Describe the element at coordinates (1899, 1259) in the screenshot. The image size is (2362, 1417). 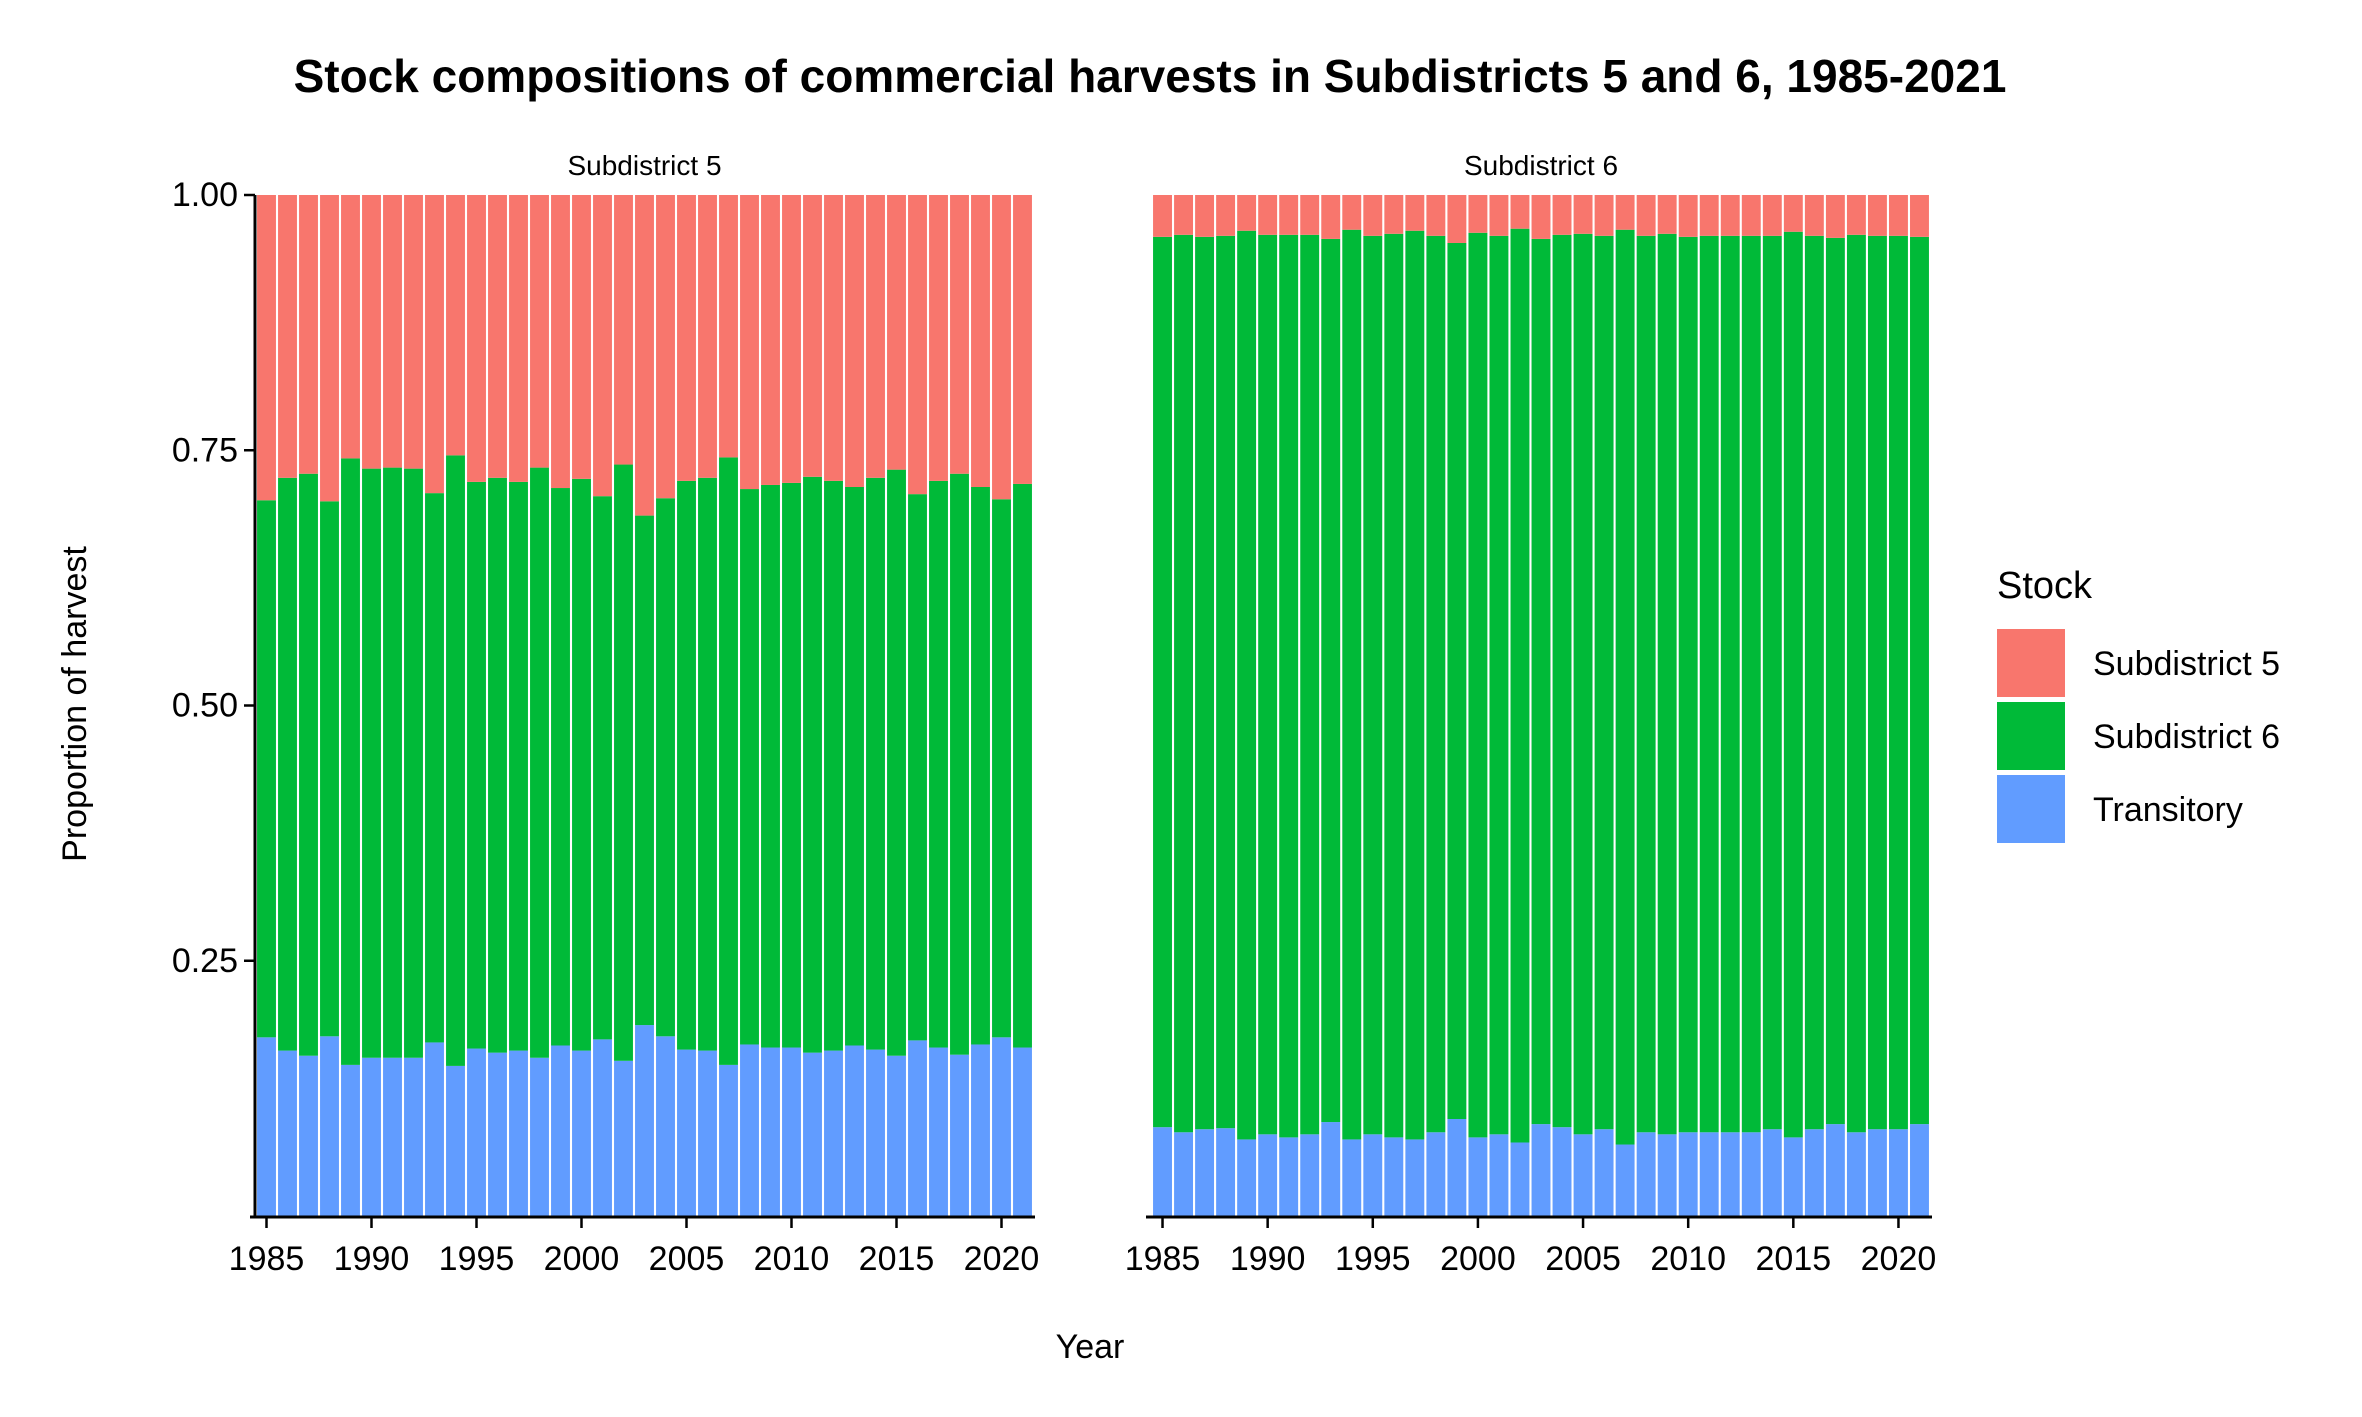
I see `x-tick-label: 2020` at that location.